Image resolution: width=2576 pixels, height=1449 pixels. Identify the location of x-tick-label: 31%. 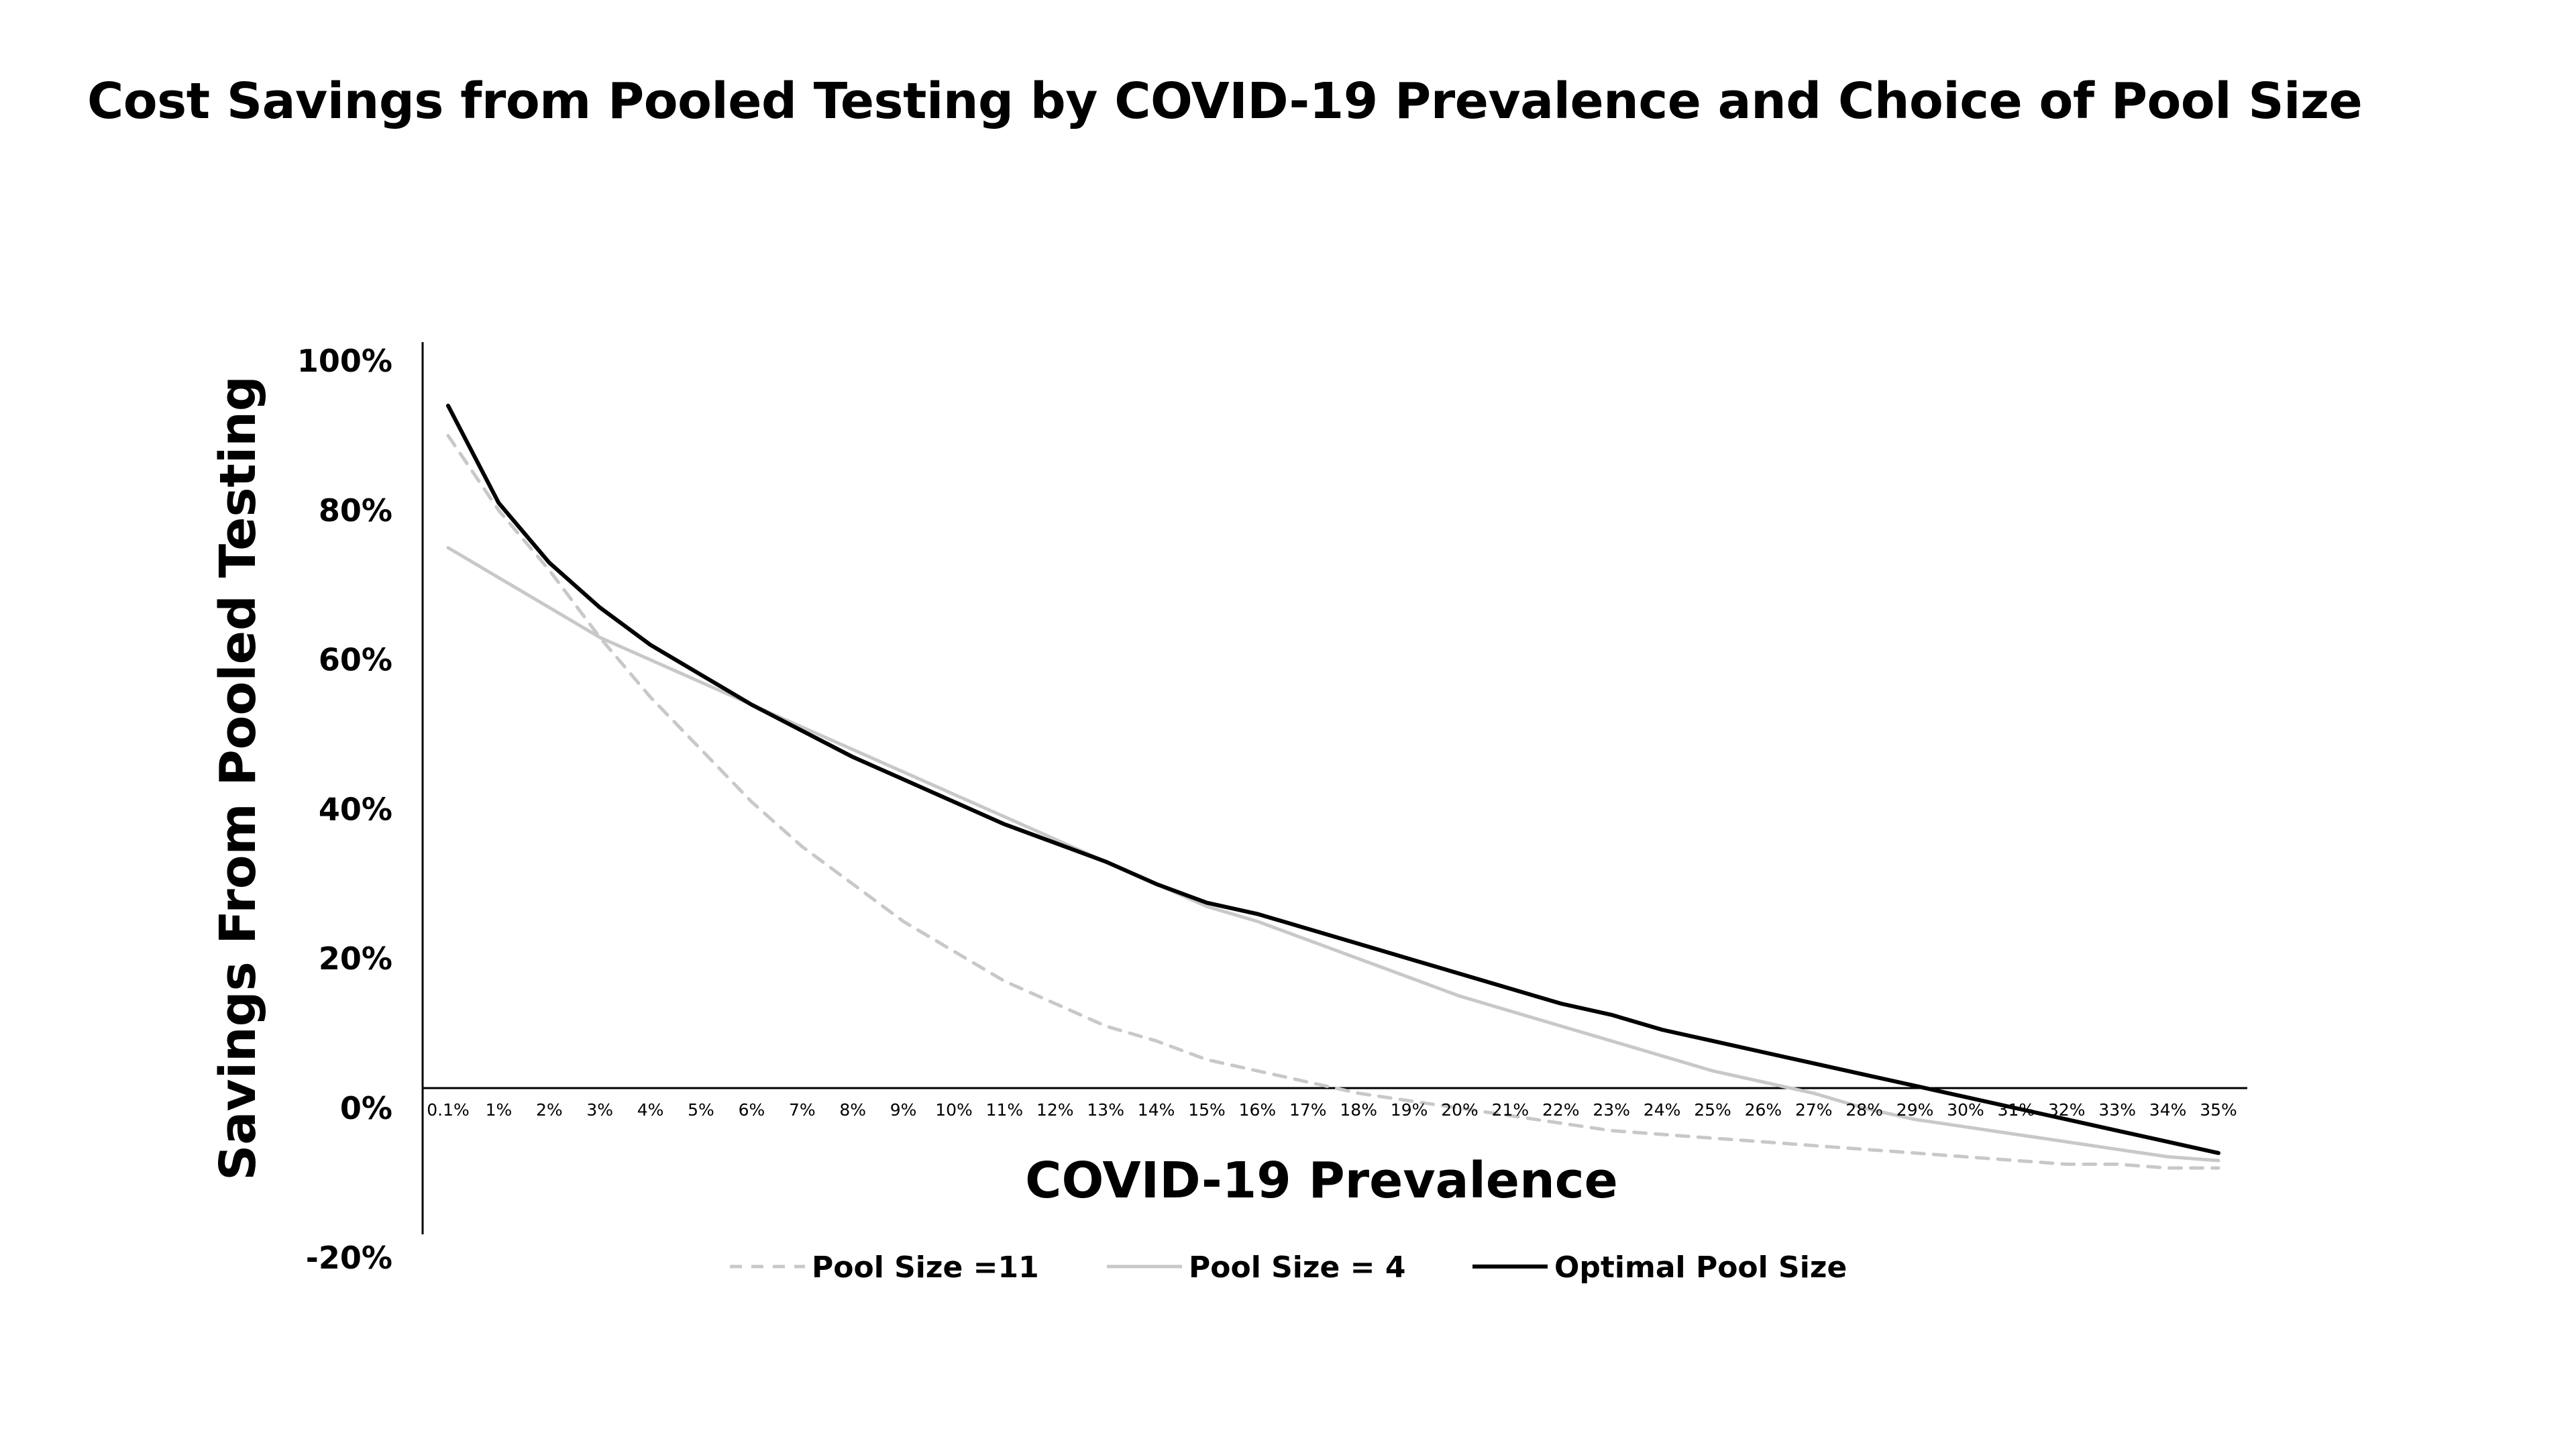
(2016, 1110).